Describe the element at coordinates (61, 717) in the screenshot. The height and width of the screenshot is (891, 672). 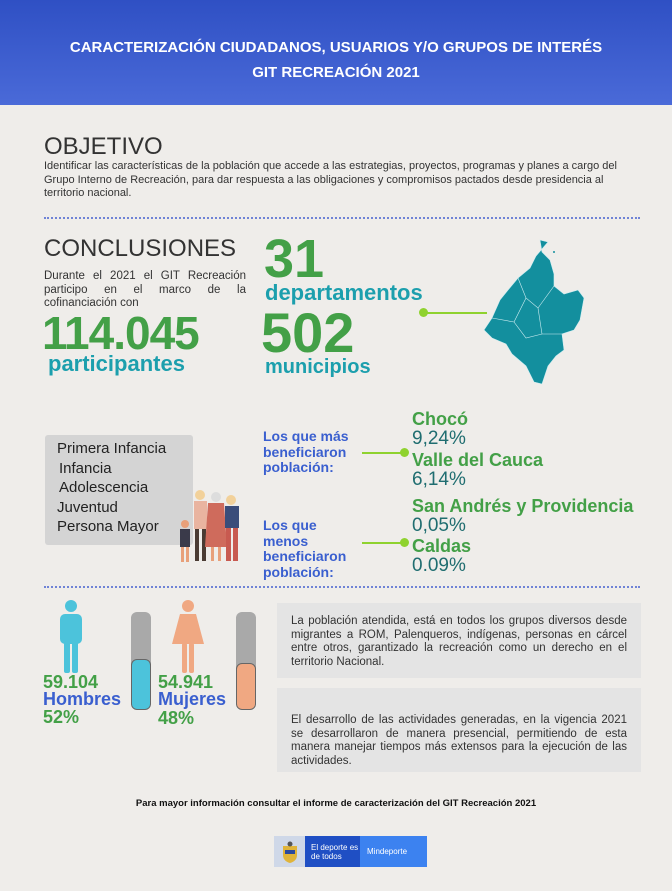
I see `men-pct: 52%` at that location.